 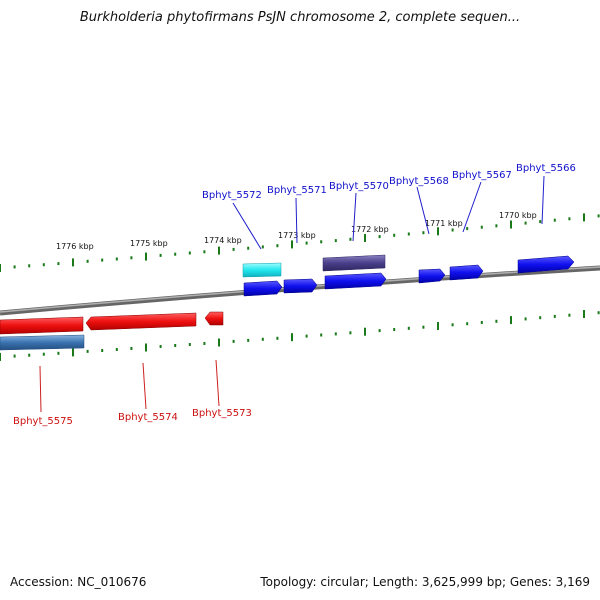 I want to click on forward-genes, so click(x=409, y=276).